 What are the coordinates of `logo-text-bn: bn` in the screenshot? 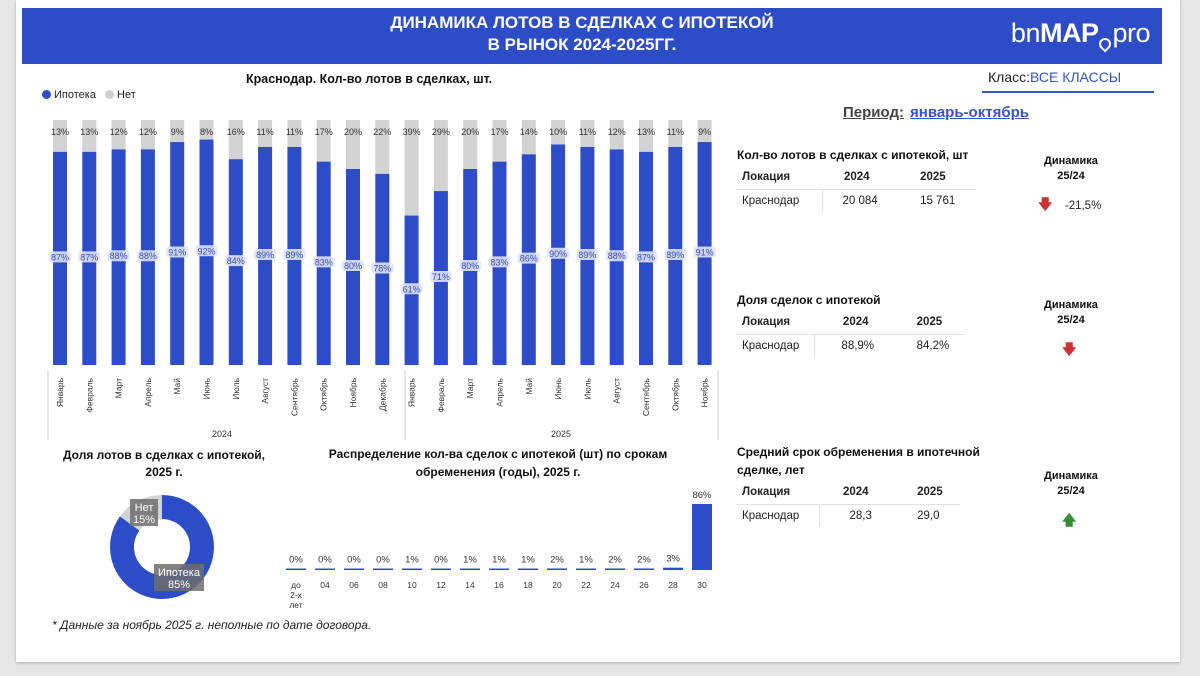 It's located at (1025, 33).